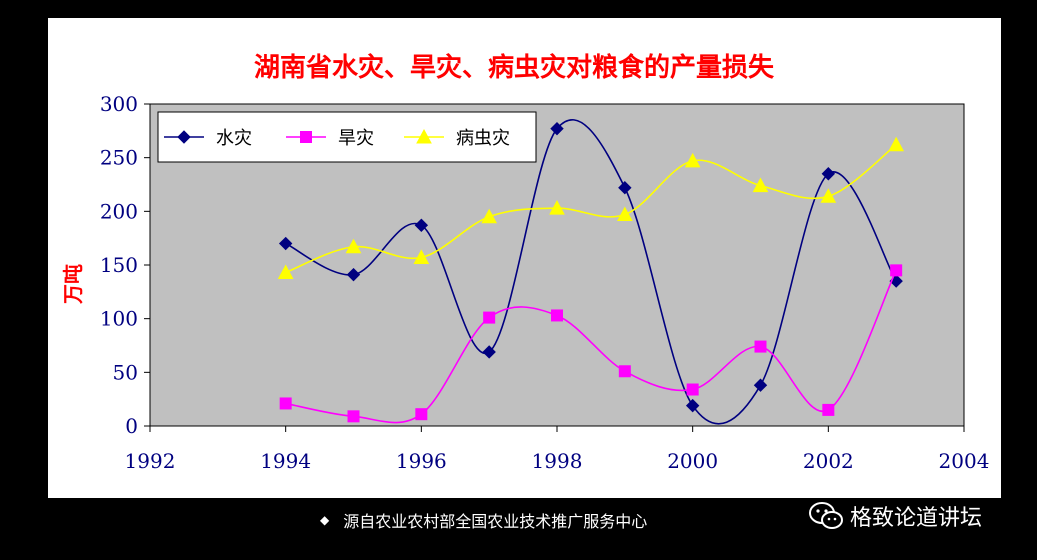 This screenshot has height=560, width=1037. I want to click on legend-label: 病虫灾, so click(483, 138).